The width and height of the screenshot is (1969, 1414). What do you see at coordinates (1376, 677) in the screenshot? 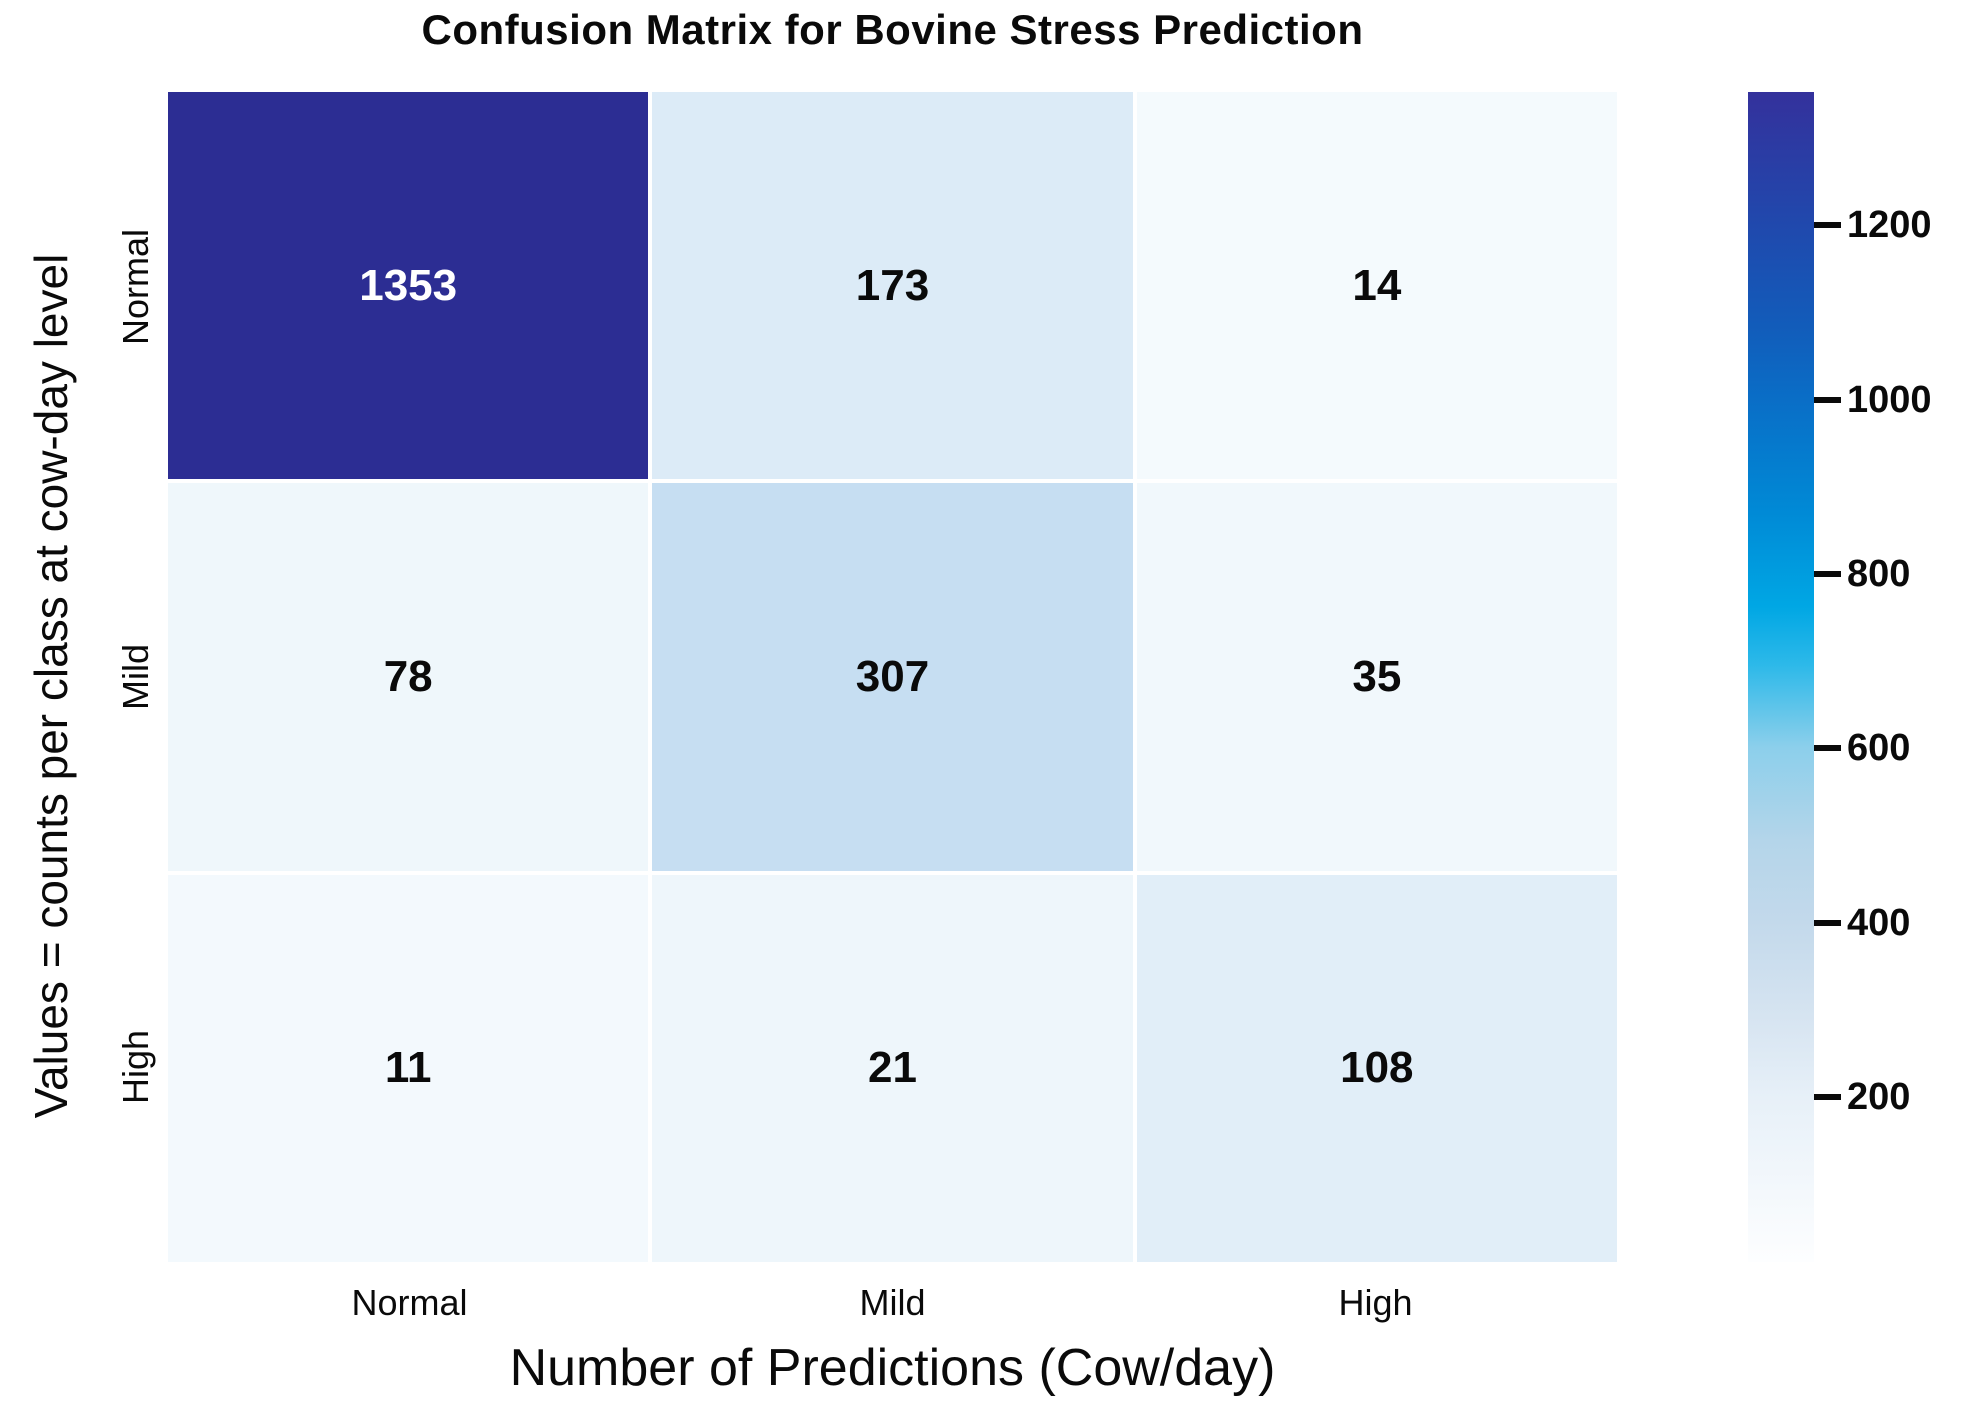
I see `heatmap-cell-mild-high: 35` at bounding box center [1376, 677].